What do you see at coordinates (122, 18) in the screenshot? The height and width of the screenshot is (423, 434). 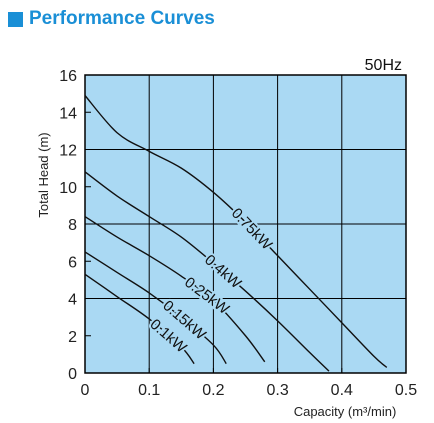 I see `section-title: Performance Curves` at bounding box center [122, 18].